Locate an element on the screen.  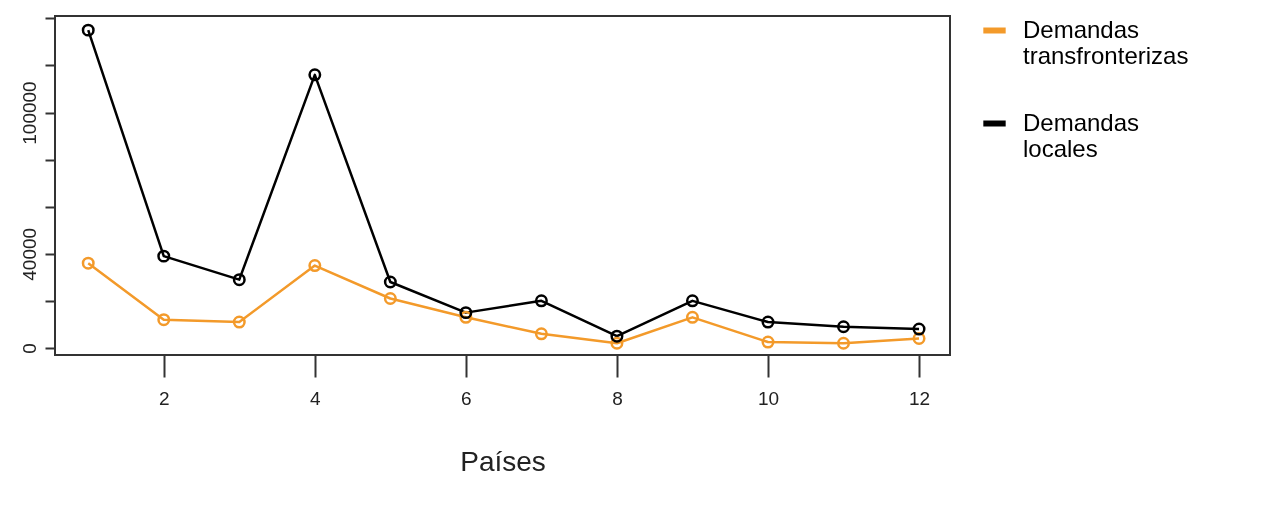
x-tick-label: 8 is located at coordinates (617, 398).